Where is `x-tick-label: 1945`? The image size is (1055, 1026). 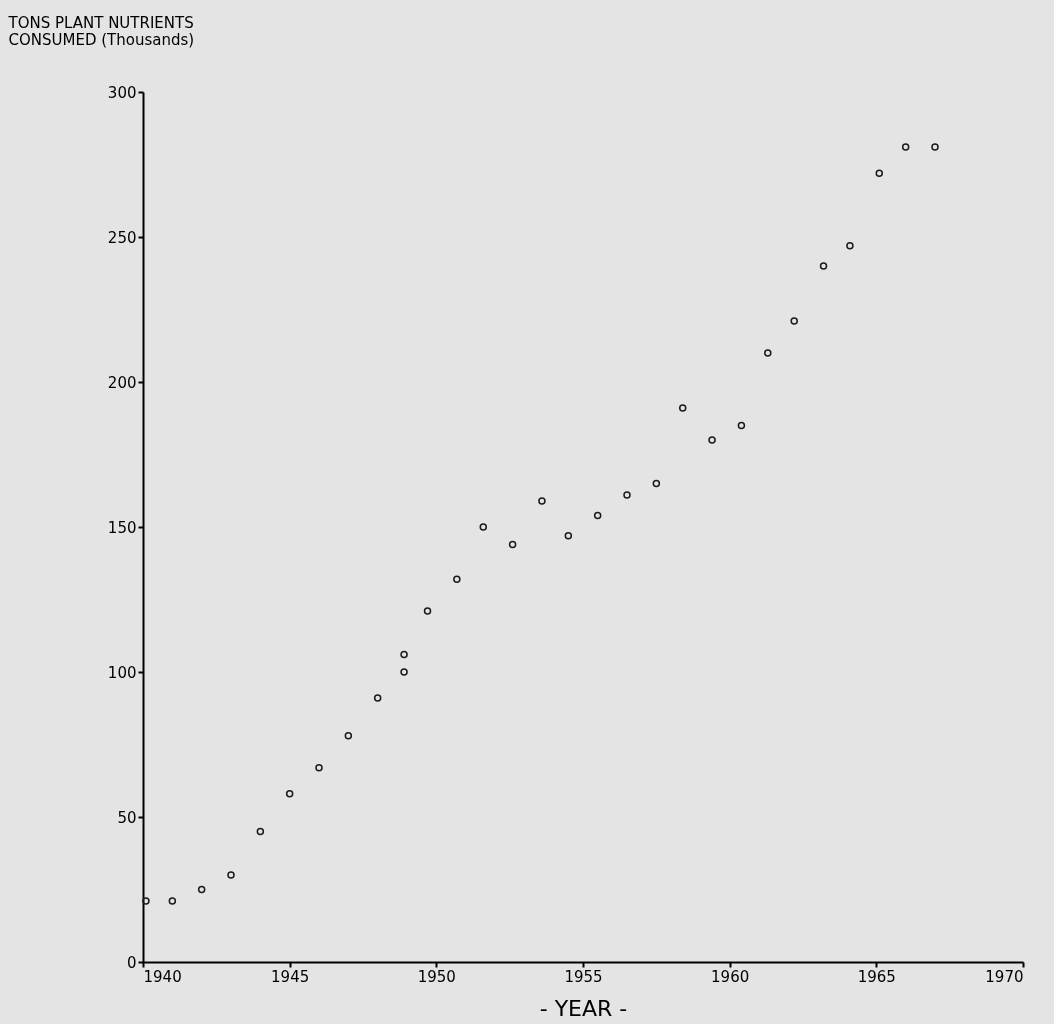
x-tick-label: 1945 is located at coordinates (290, 976).